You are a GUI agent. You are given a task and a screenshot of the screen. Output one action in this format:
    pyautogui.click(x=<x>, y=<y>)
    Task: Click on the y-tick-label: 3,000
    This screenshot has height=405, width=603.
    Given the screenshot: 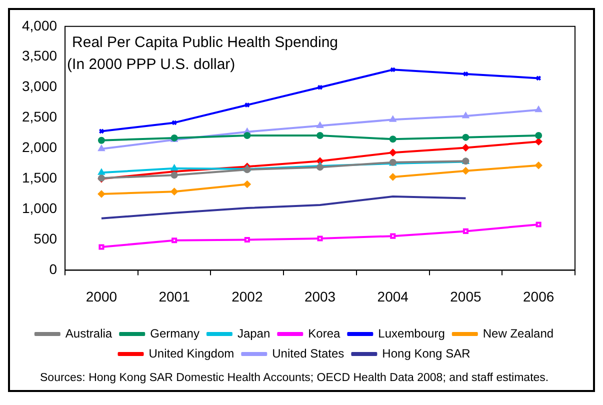 What is the action you would take?
    pyautogui.click(x=40, y=86)
    